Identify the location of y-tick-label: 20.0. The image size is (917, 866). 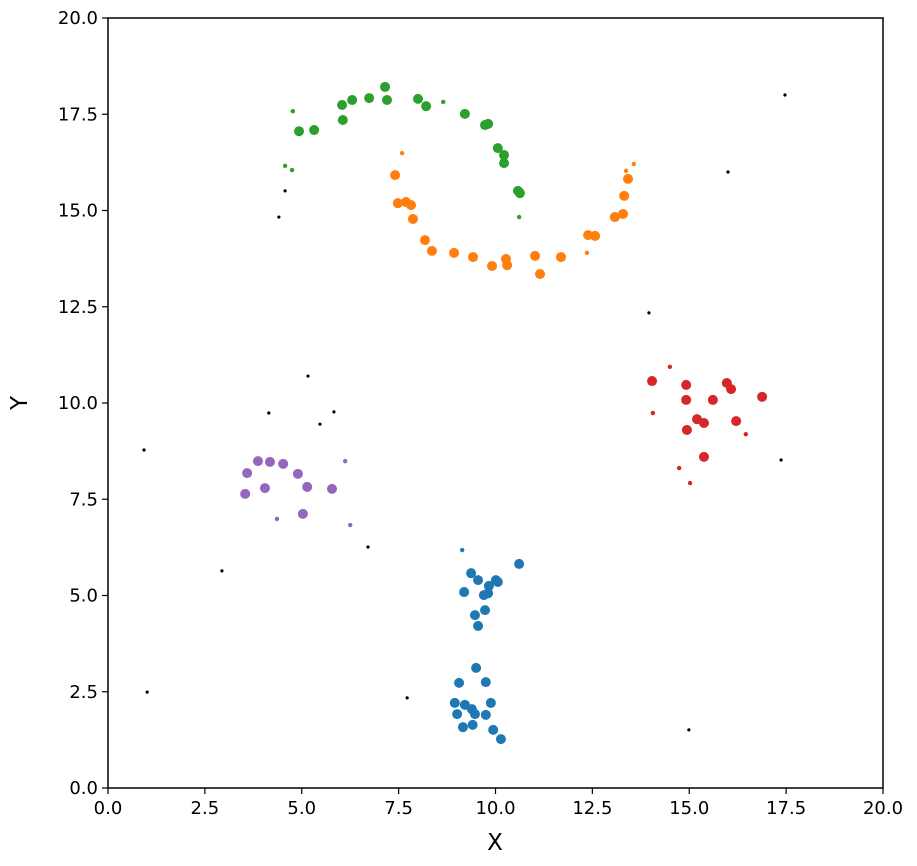
(78, 18).